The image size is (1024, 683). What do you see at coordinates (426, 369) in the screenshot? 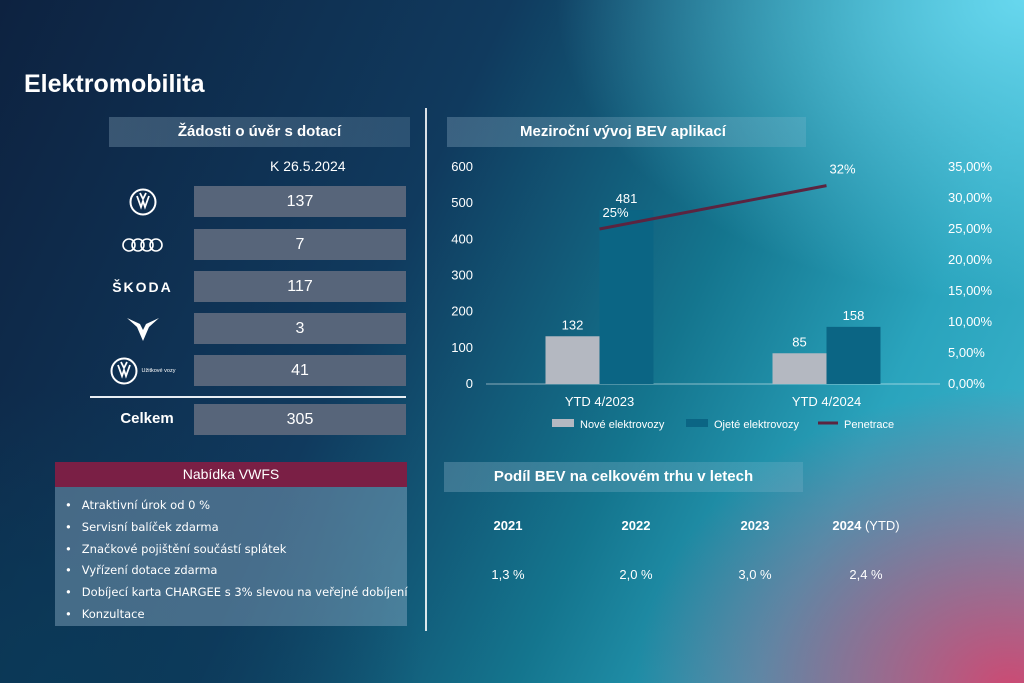
I see `vertical-divider` at bounding box center [426, 369].